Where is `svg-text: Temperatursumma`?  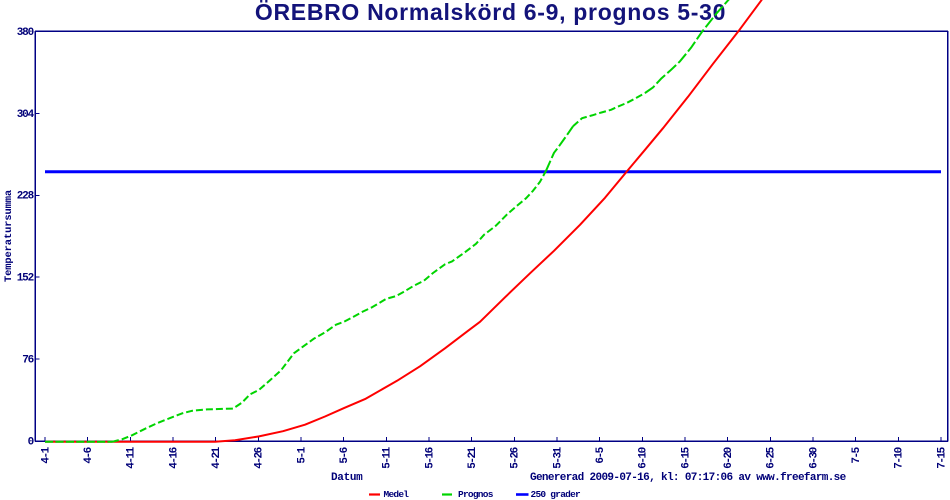
svg-text: Temperatursumma is located at coordinates (9, 236).